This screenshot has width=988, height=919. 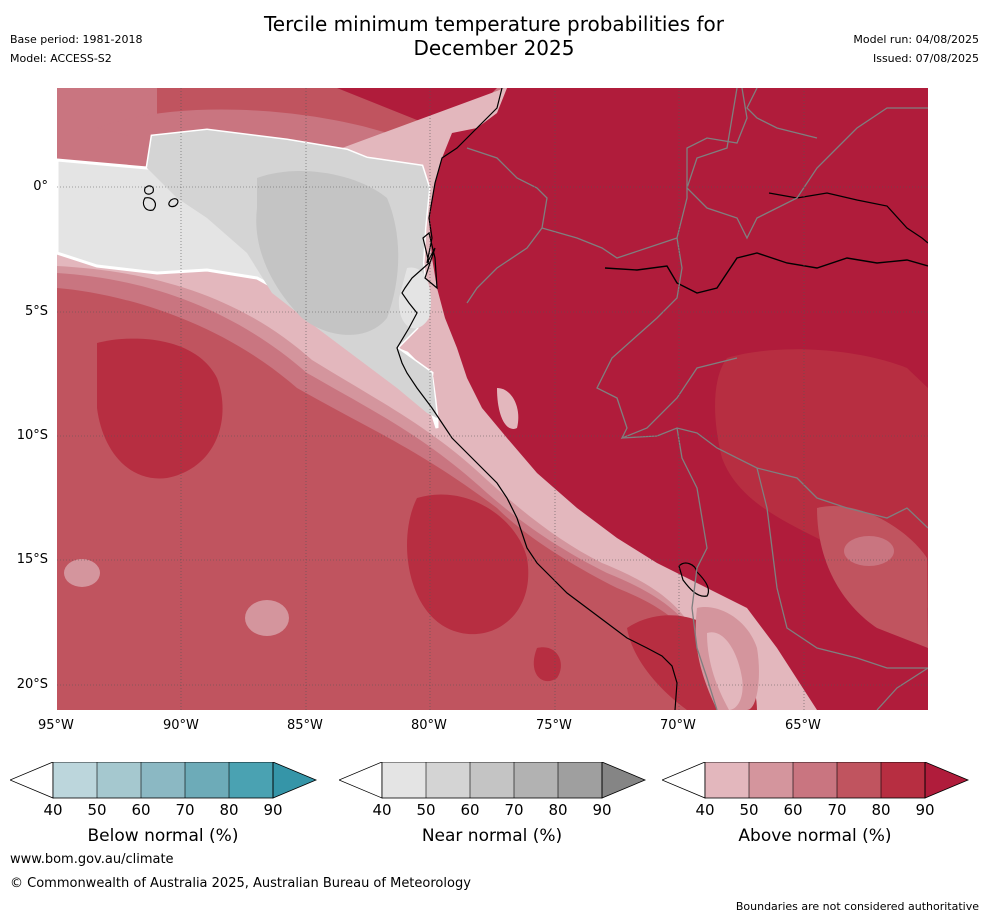 What do you see at coordinates (40, 186) in the screenshot?
I see `lat-label-0: 0°` at bounding box center [40, 186].